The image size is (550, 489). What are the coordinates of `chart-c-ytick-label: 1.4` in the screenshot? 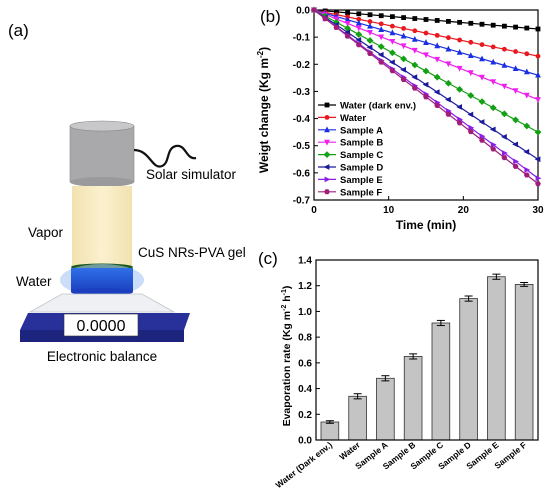 It's located at (305, 261).